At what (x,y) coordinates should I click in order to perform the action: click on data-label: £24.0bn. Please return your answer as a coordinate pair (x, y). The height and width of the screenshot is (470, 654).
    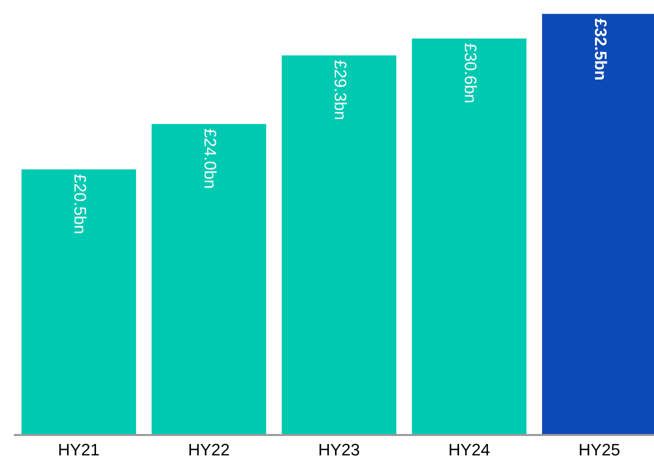
    Looking at the image, I should click on (210, 158).